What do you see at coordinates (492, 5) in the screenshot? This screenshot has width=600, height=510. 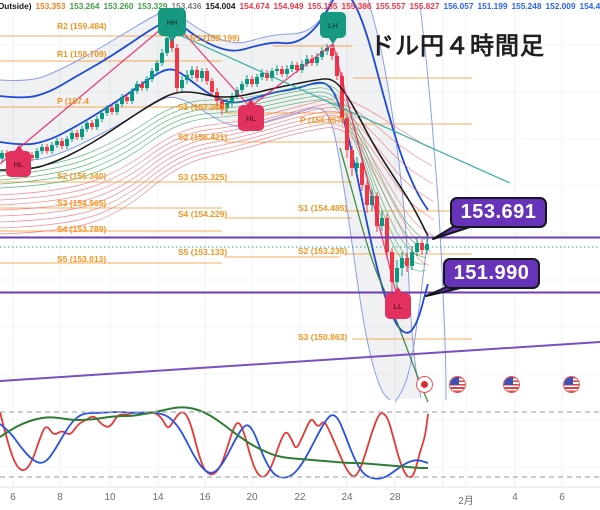 I see `ohlc-value: 151.199` at bounding box center [492, 5].